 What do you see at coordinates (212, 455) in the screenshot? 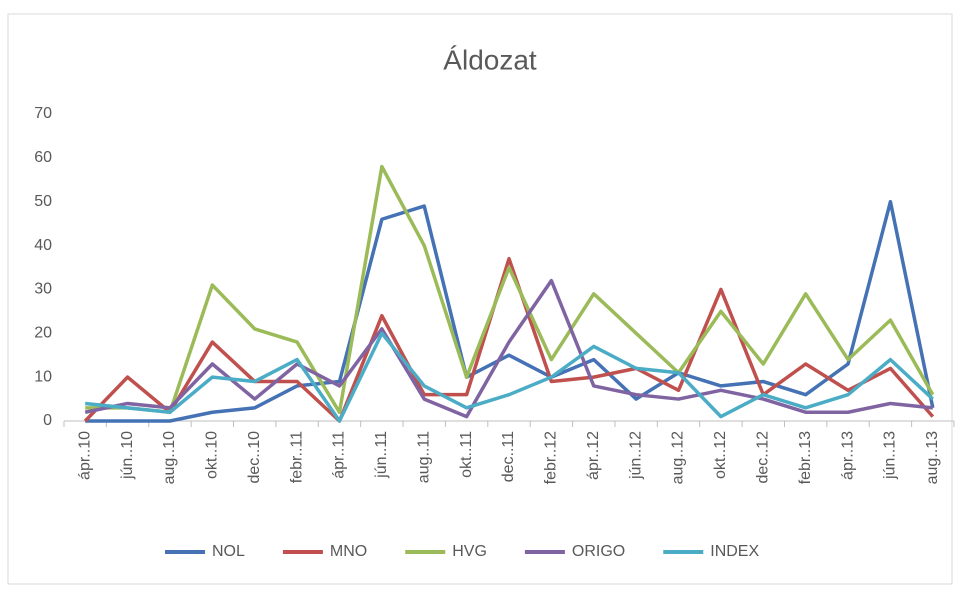
I see `x-tick-label: okt..10` at bounding box center [212, 455].